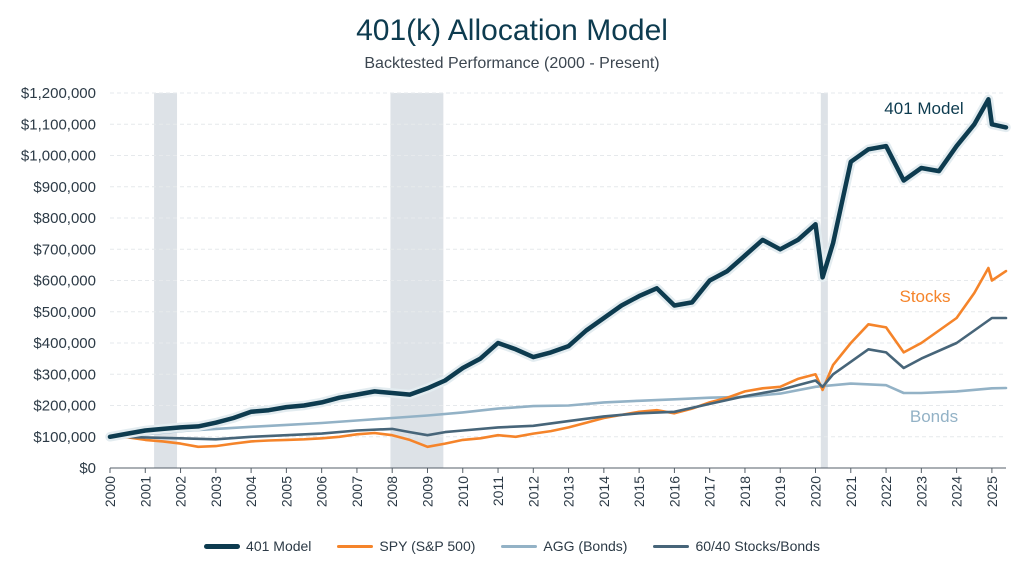  What do you see at coordinates (511, 63) in the screenshot?
I see `chart-subtitle: Backtested Performance (2000 - Present)` at bounding box center [511, 63].